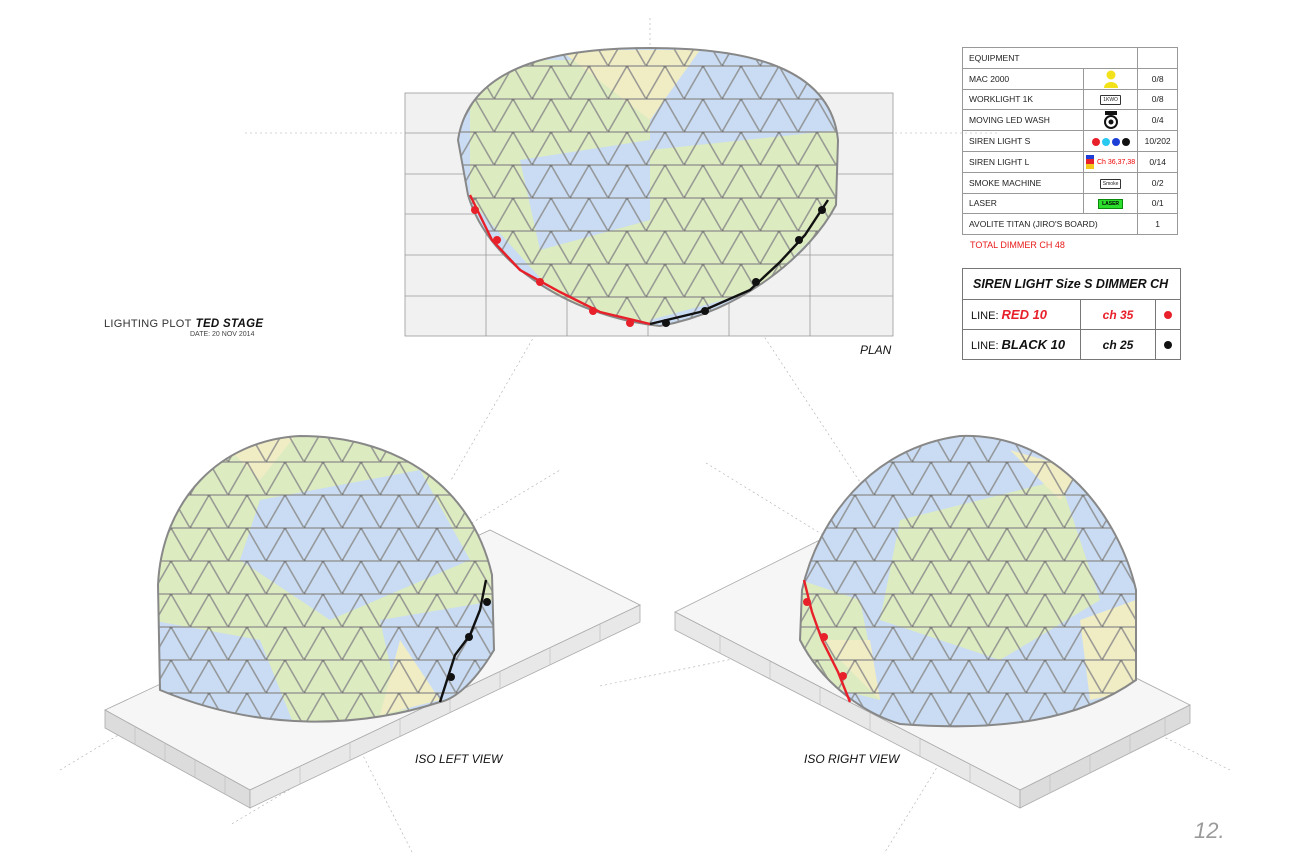 The image size is (1300, 867). I want to click on equipment-row: MOVING LED WASH 0/4, so click(1070, 120).